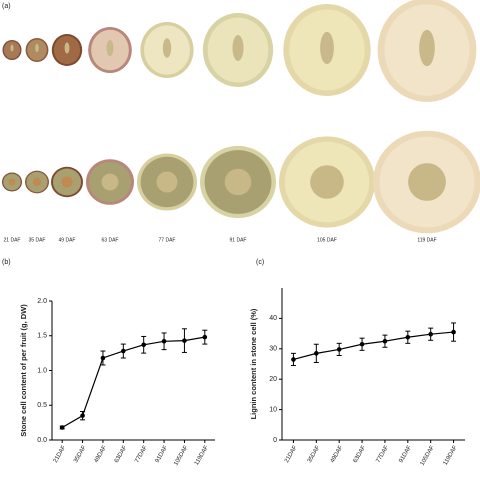  What do you see at coordinates (253, 363) in the screenshot?
I see `y-axis-label: Lignin content in stone cell (%)` at bounding box center [253, 363].